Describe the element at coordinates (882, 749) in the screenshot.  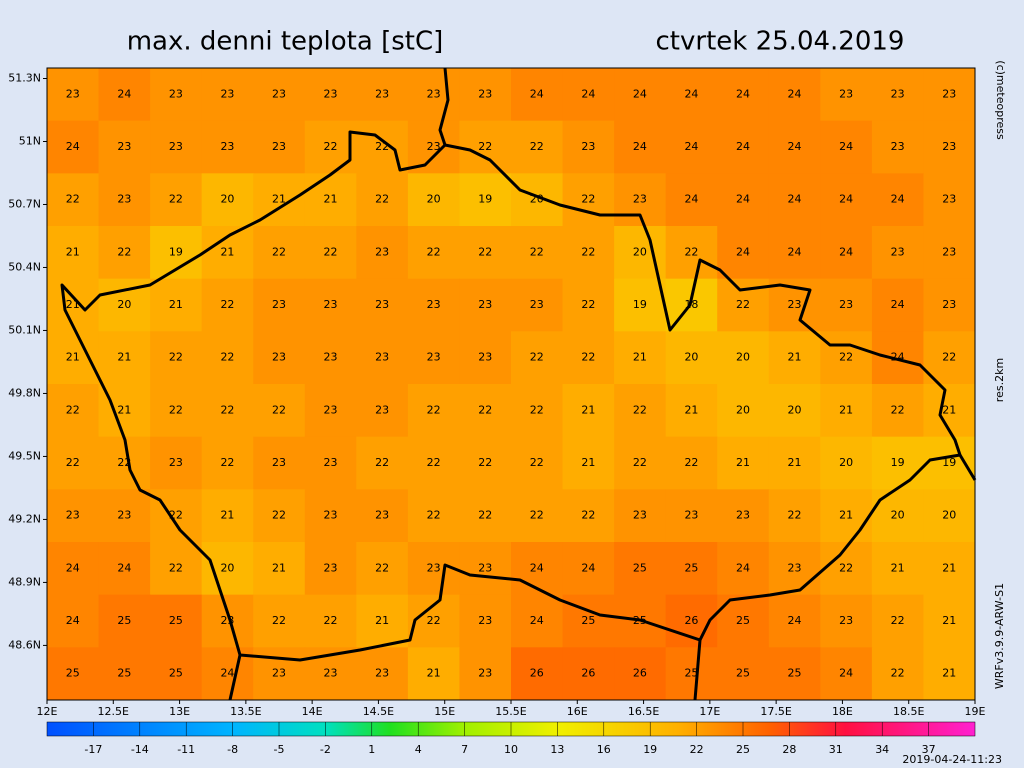
I see `colorbar-tick-label: 34` at that location.